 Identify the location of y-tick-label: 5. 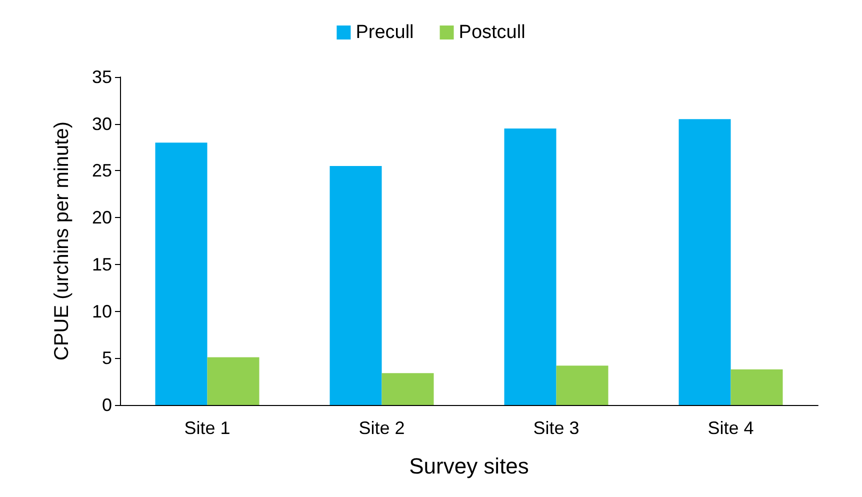
(107, 358).